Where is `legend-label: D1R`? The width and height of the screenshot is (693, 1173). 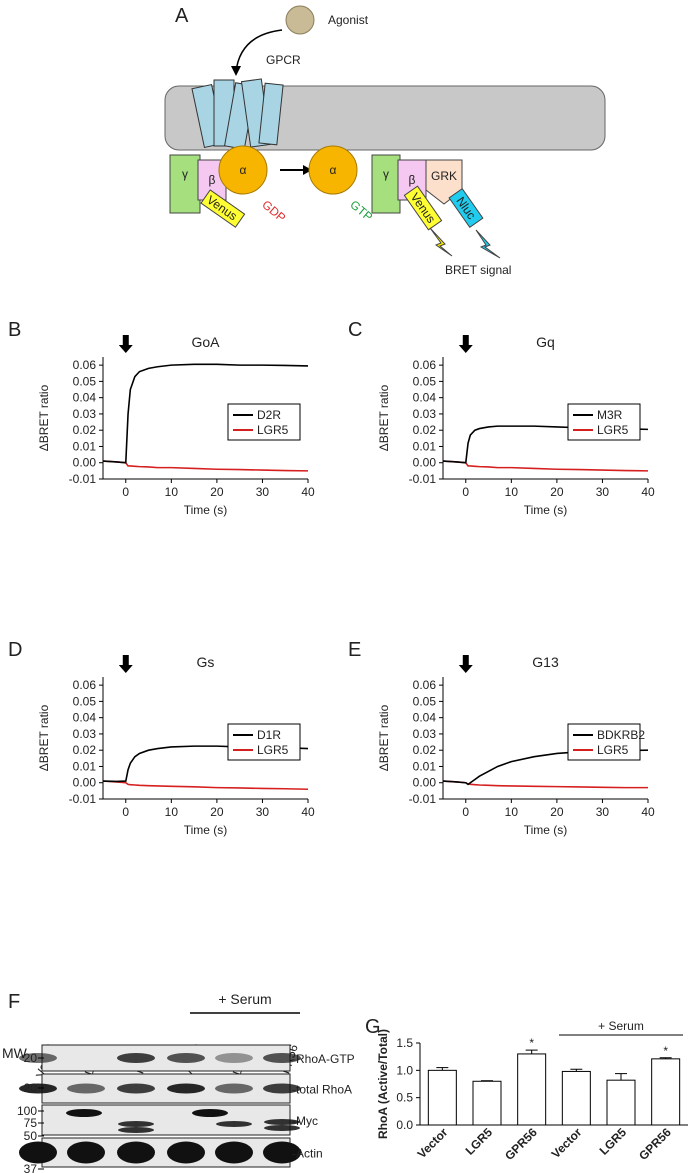 legend-label: D1R is located at coordinates (269, 735).